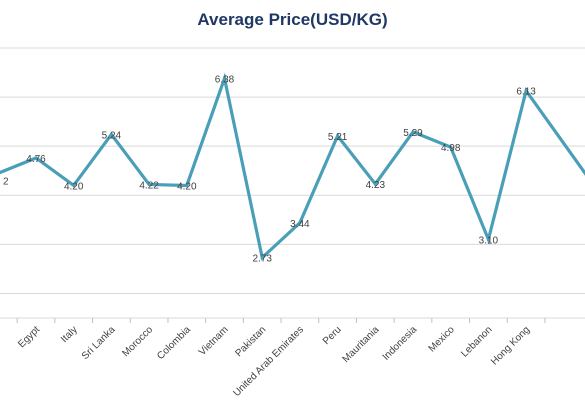 The width and height of the screenshot is (585, 410). I want to click on data-label: 5.29, so click(413, 133).